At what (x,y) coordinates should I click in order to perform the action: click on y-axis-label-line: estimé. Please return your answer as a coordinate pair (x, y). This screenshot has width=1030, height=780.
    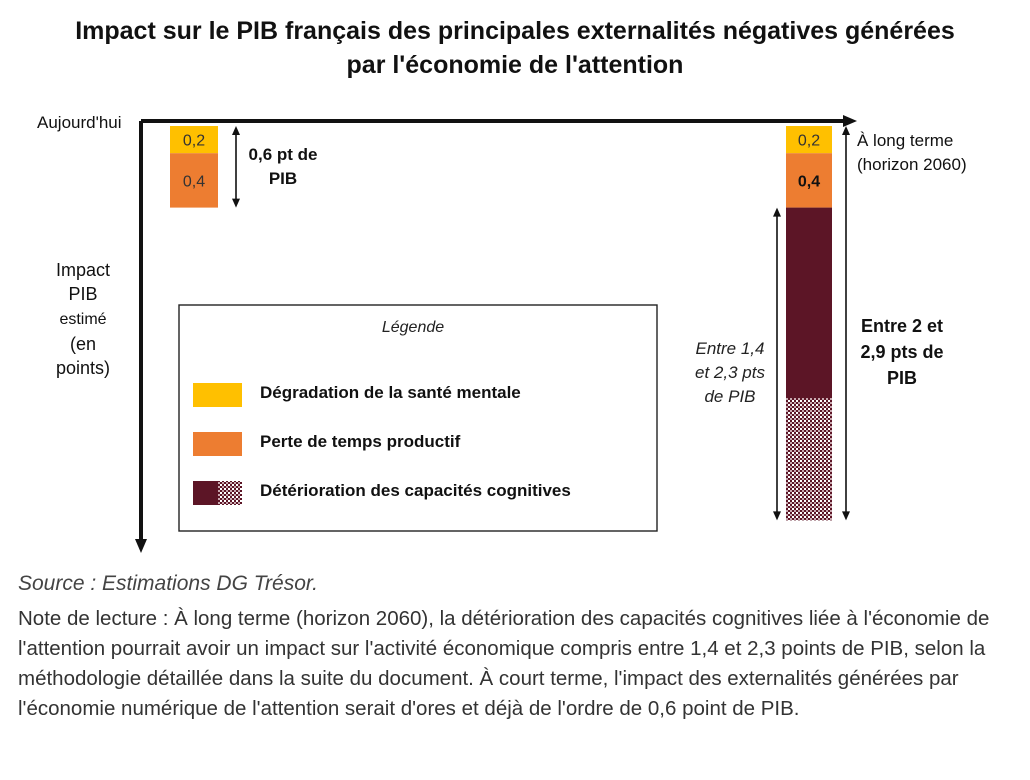
    Looking at the image, I should click on (82, 319).